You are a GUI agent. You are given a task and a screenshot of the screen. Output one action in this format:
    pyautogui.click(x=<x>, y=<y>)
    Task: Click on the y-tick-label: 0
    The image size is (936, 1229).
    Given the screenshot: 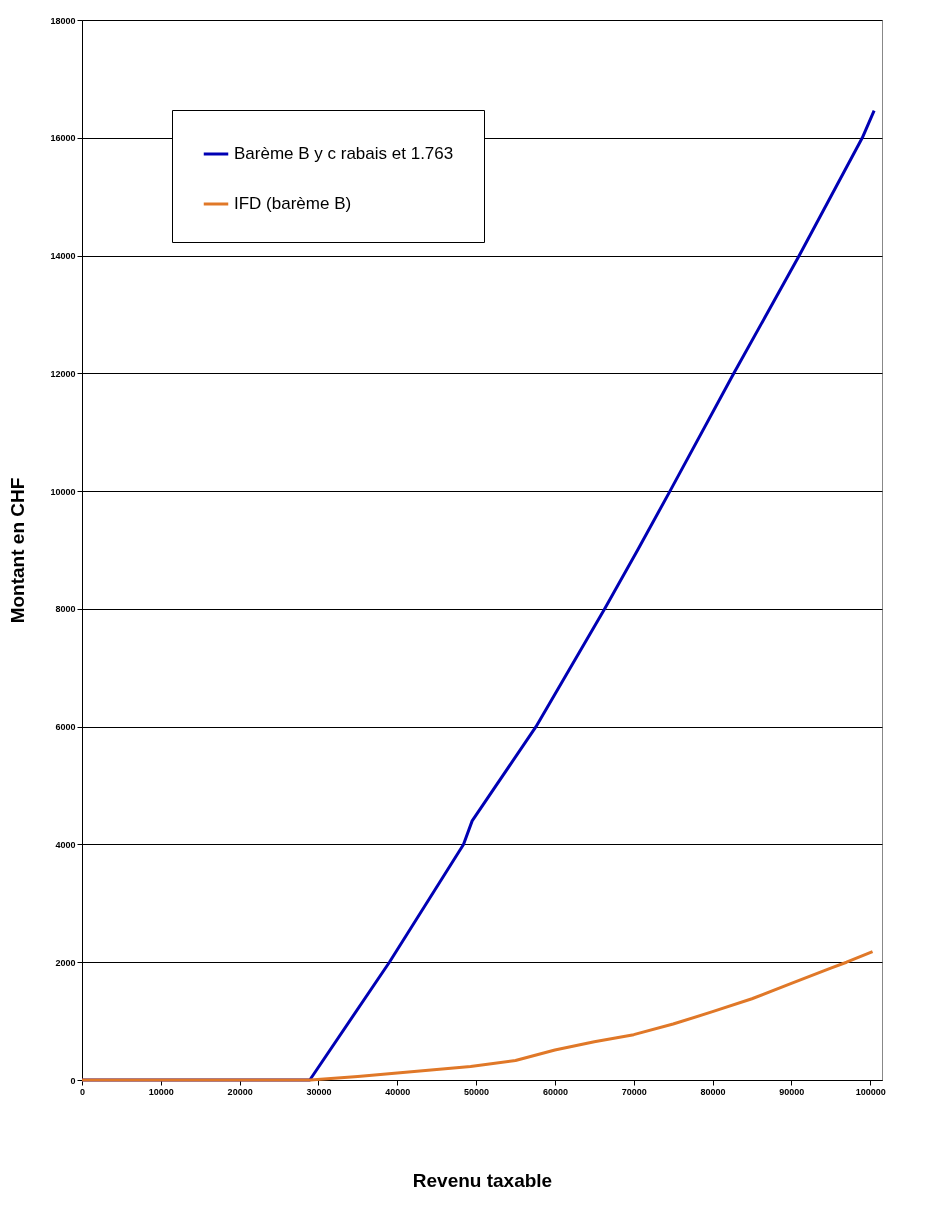 What is the action you would take?
    pyautogui.click(x=73, y=1080)
    